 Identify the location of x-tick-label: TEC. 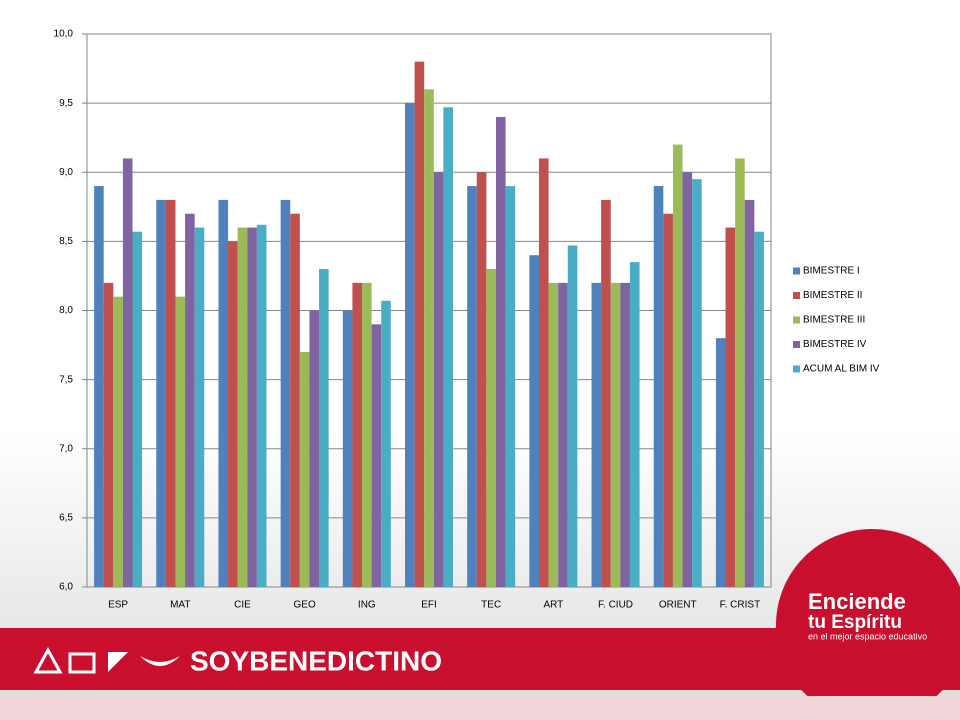
(491, 605).